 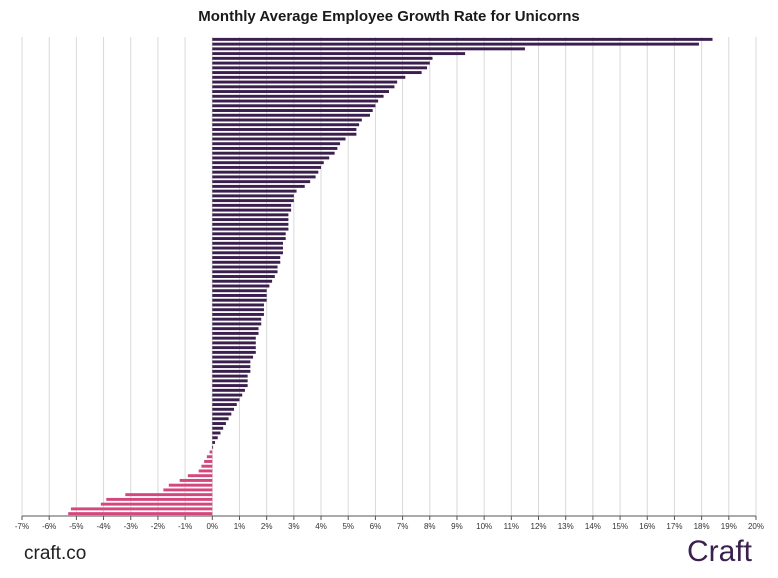 I want to click on x-tick-label: -5%, so click(x=76, y=526).